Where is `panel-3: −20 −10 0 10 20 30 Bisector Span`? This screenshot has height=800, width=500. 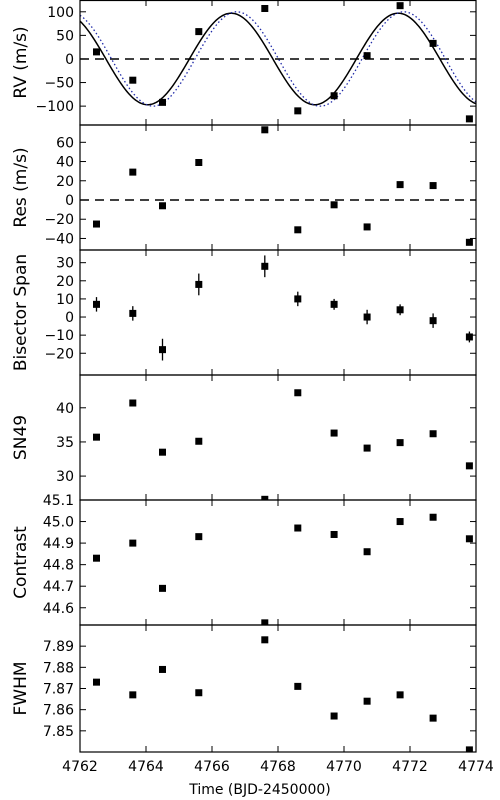
panel-3: −20 −10 0 10 20 30 Bisector Span is located at coordinates (244, 312).